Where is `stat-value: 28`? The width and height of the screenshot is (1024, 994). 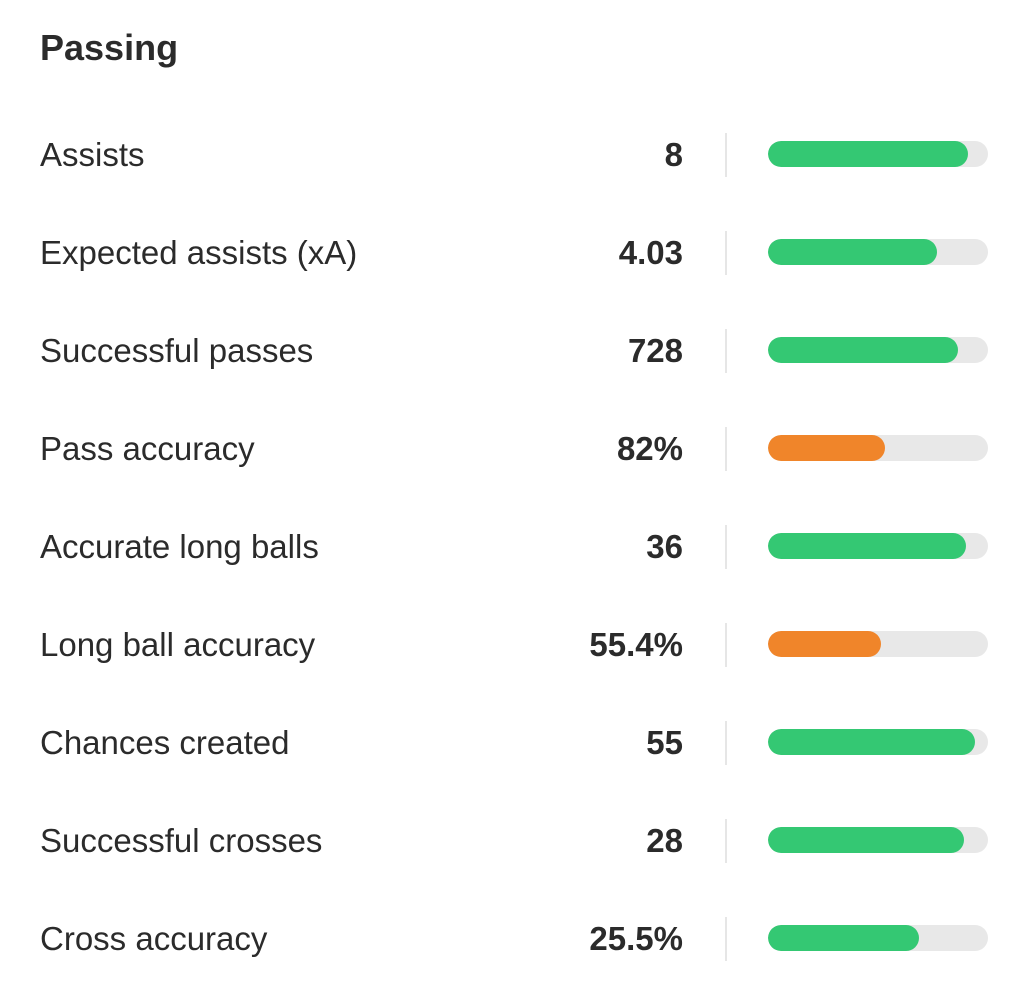 stat-value: 28 is located at coordinates (664, 840).